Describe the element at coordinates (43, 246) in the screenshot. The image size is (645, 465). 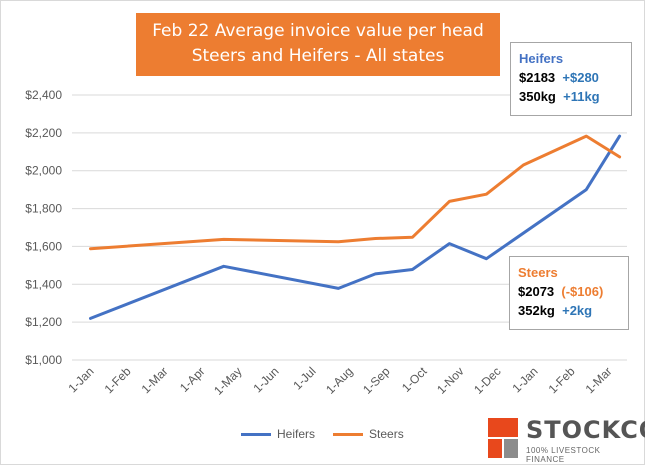
I see `y-tick-label: $1,600` at that location.